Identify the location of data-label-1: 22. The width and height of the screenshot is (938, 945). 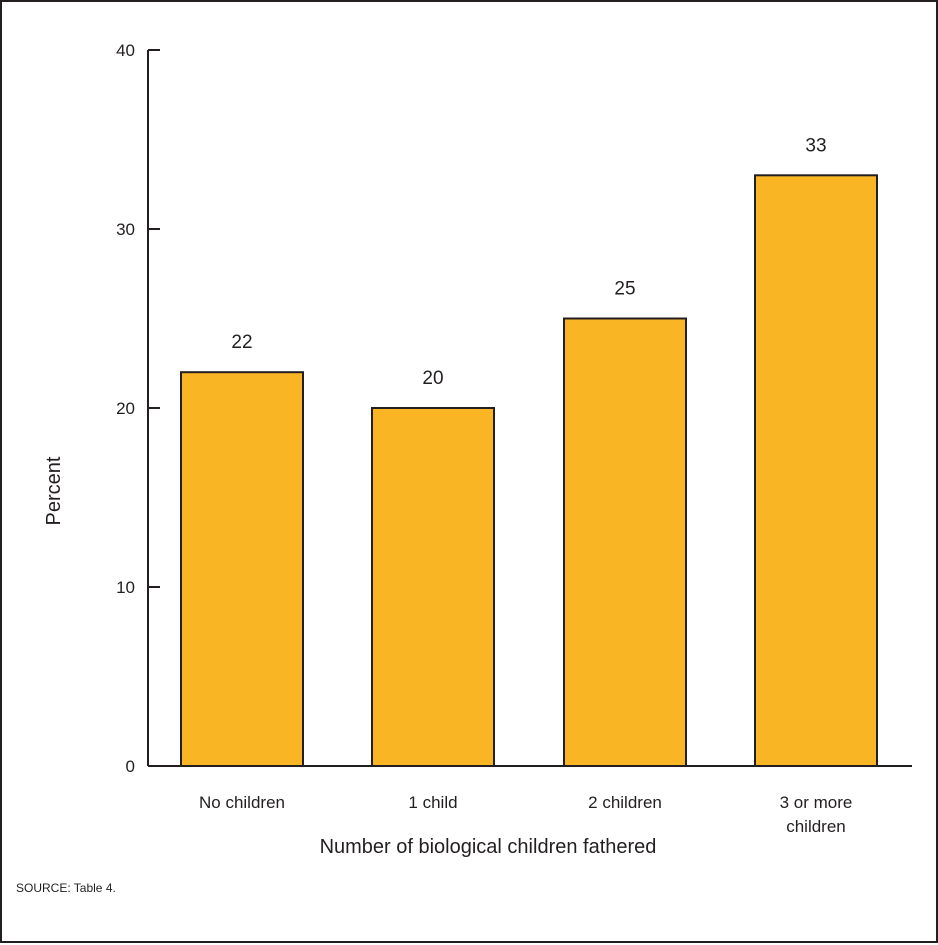
(241, 342).